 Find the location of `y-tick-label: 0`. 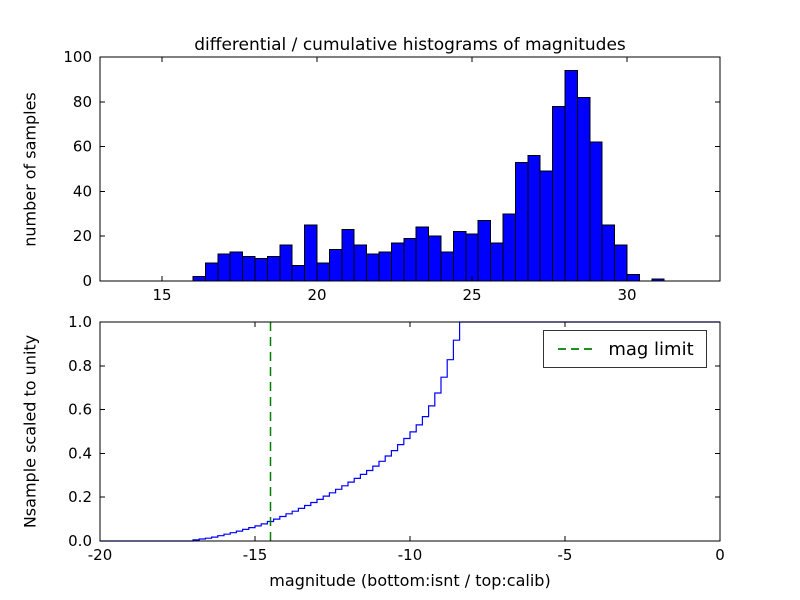

y-tick-label: 0 is located at coordinates (87, 281).